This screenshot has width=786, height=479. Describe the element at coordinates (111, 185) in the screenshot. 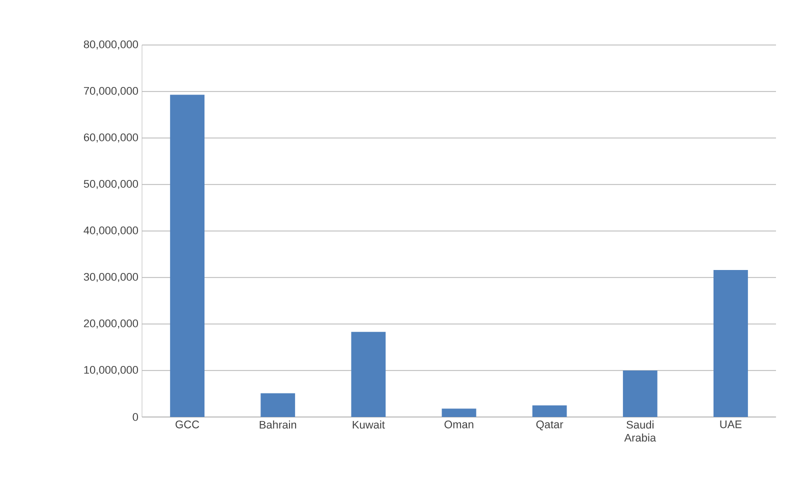

I see `y-tick-label: 50,000,000` at that location.